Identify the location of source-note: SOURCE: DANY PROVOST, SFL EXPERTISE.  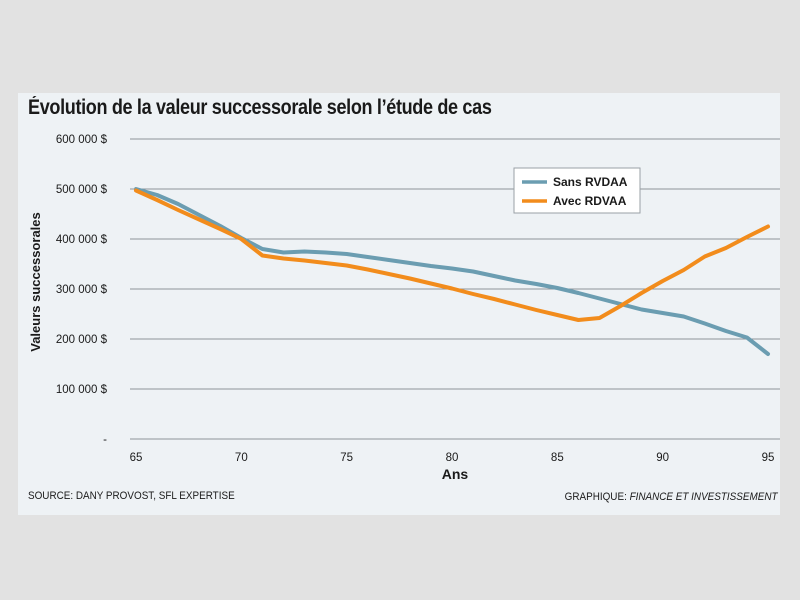
(131, 496).